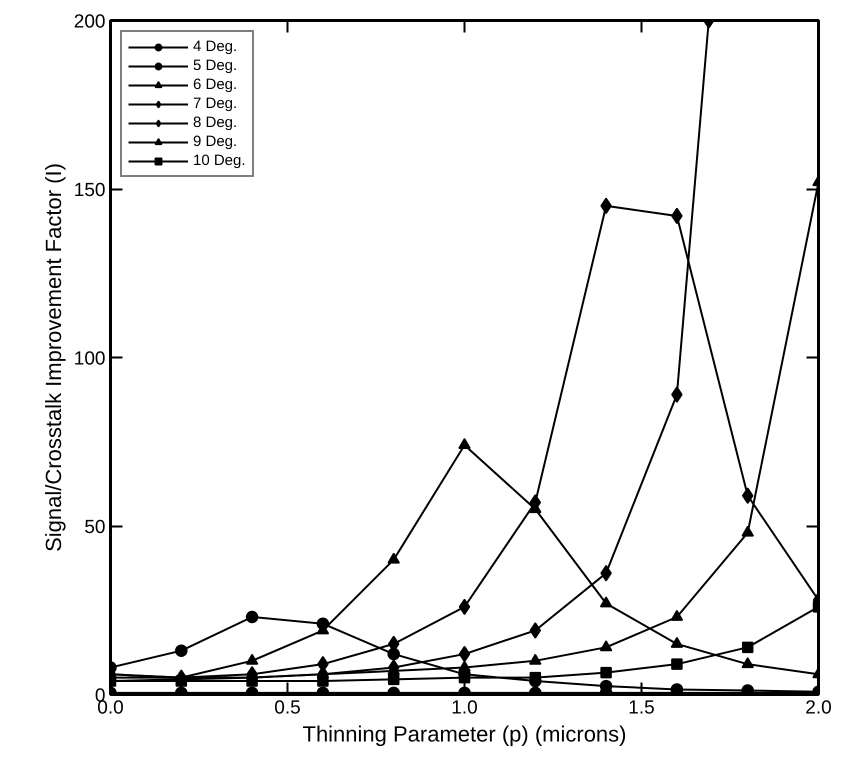  What do you see at coordinates (464, 734) in the screenshot?
I see `x-axis-title: Thinning Parameter (p) (microns)` at bounding box center [464, 734].